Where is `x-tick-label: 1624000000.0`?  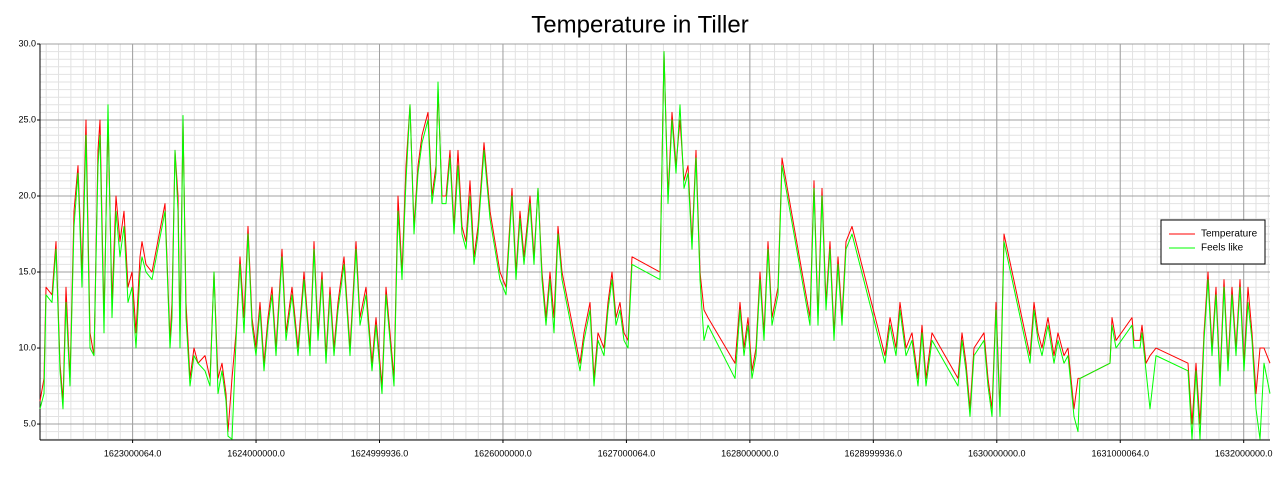
x-tick-label: 1624000000.0 is located at coordinates (256, 453).